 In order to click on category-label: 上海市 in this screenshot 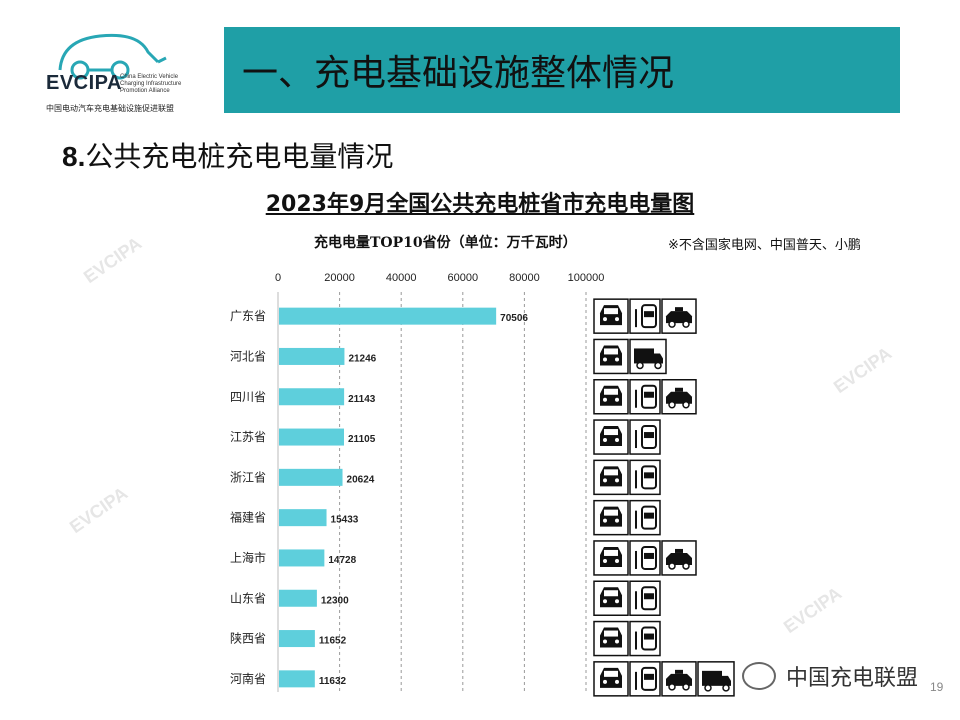, I will do `click(248, 557)`.